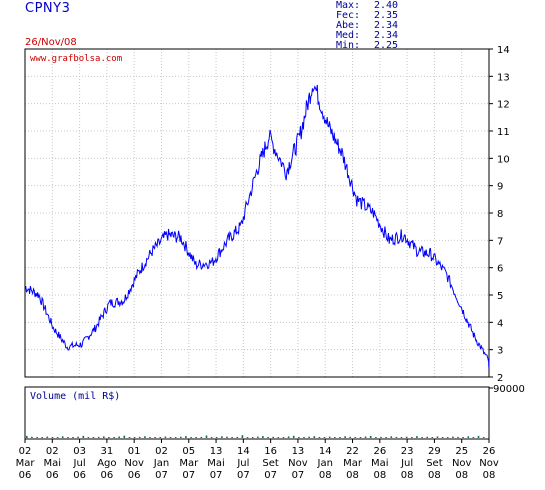  Describe the element at coordinates (270, 451) in the screenshot. I see `x-tick-label-day: 16` at that location.